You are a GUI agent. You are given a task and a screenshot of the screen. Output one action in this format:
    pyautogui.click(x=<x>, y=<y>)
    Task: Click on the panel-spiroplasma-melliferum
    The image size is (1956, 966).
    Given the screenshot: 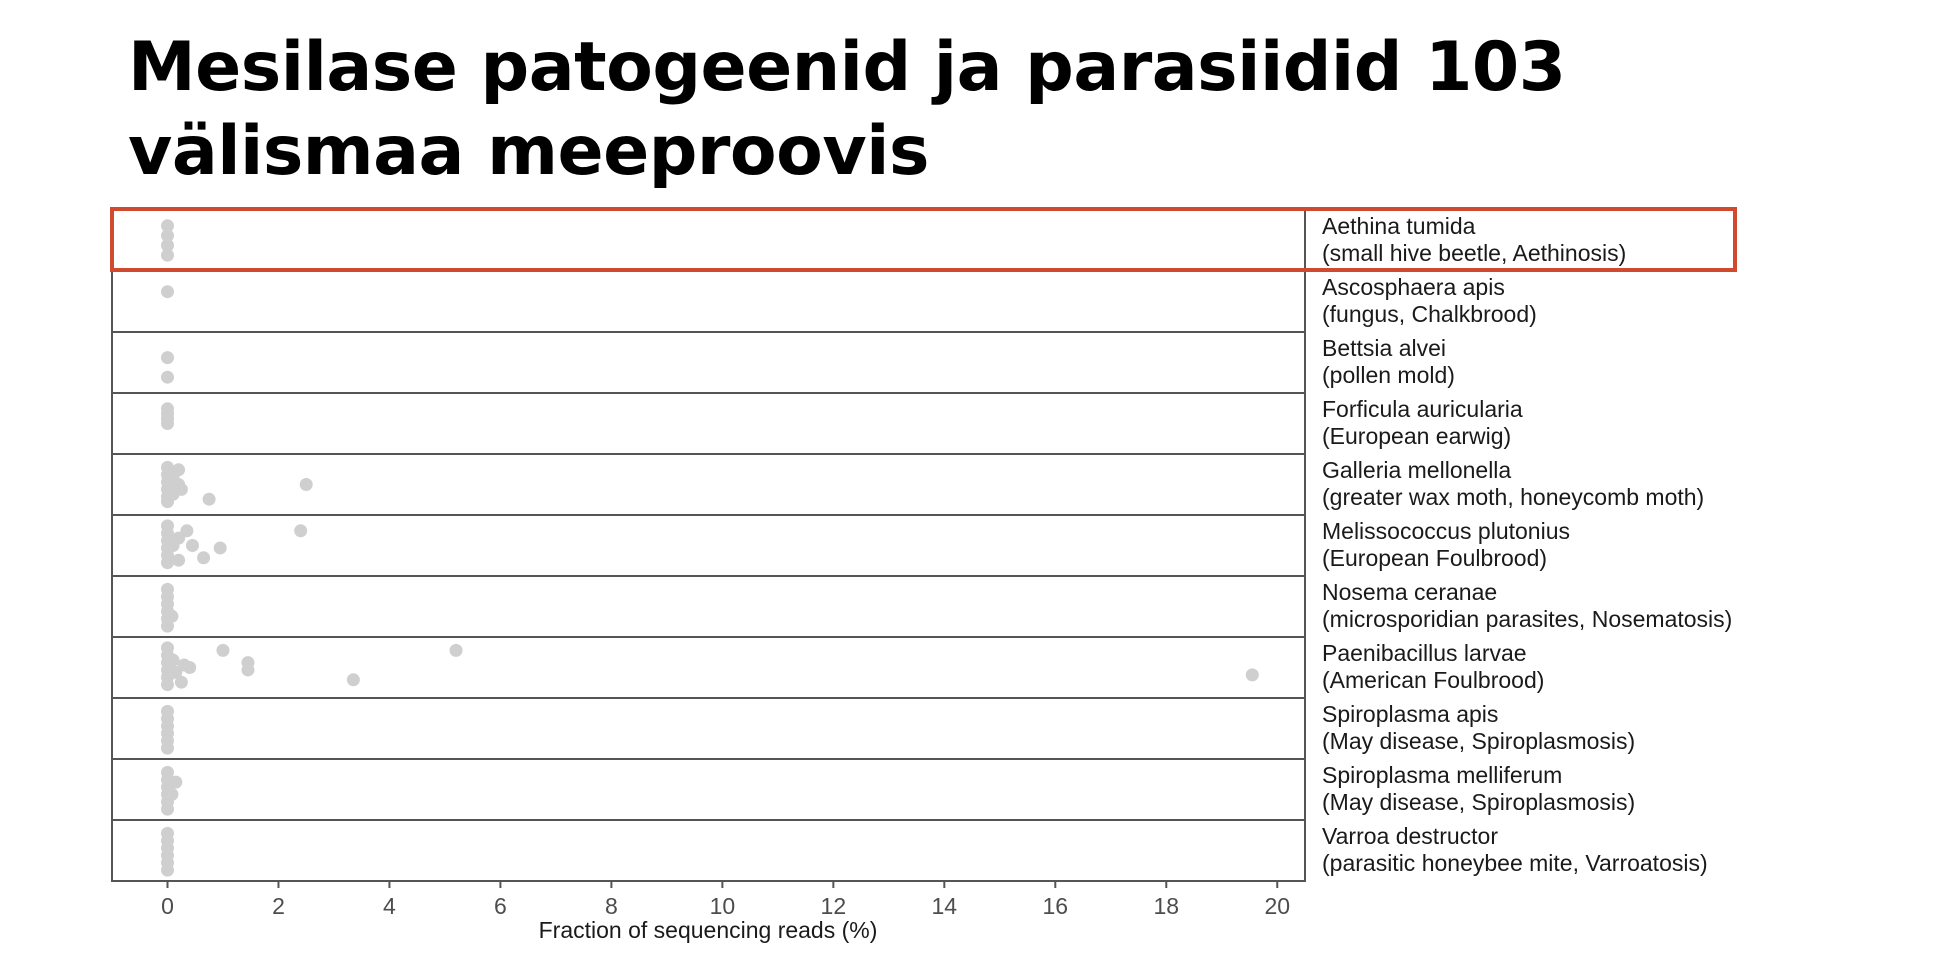 What is the action you would take?
    pyautogui.click(x=708, y=789)
    